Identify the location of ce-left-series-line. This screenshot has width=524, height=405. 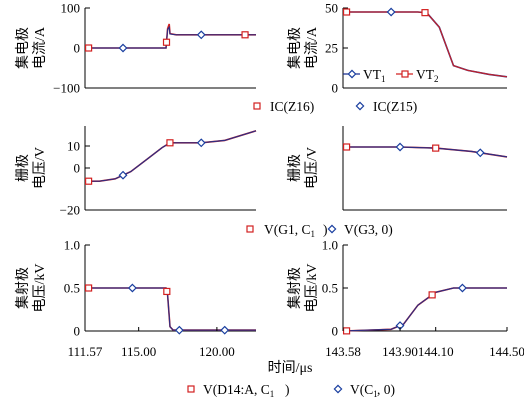
(170, 309).